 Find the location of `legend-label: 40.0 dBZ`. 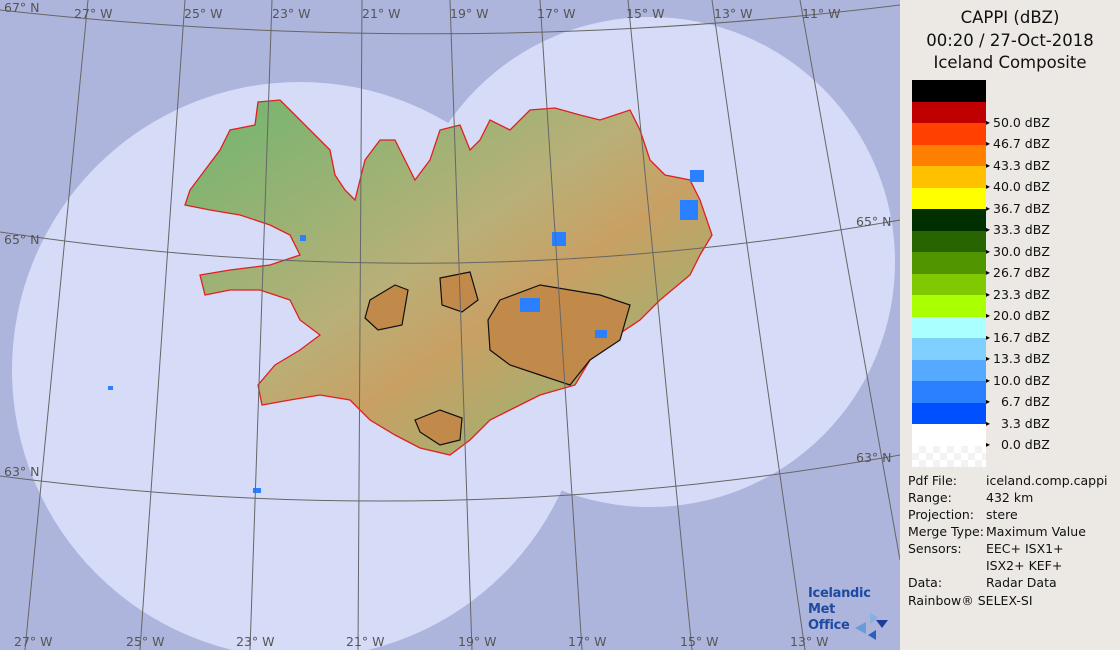

legend-label: 40.0 dBZ is located at coordinates (1021, 186).